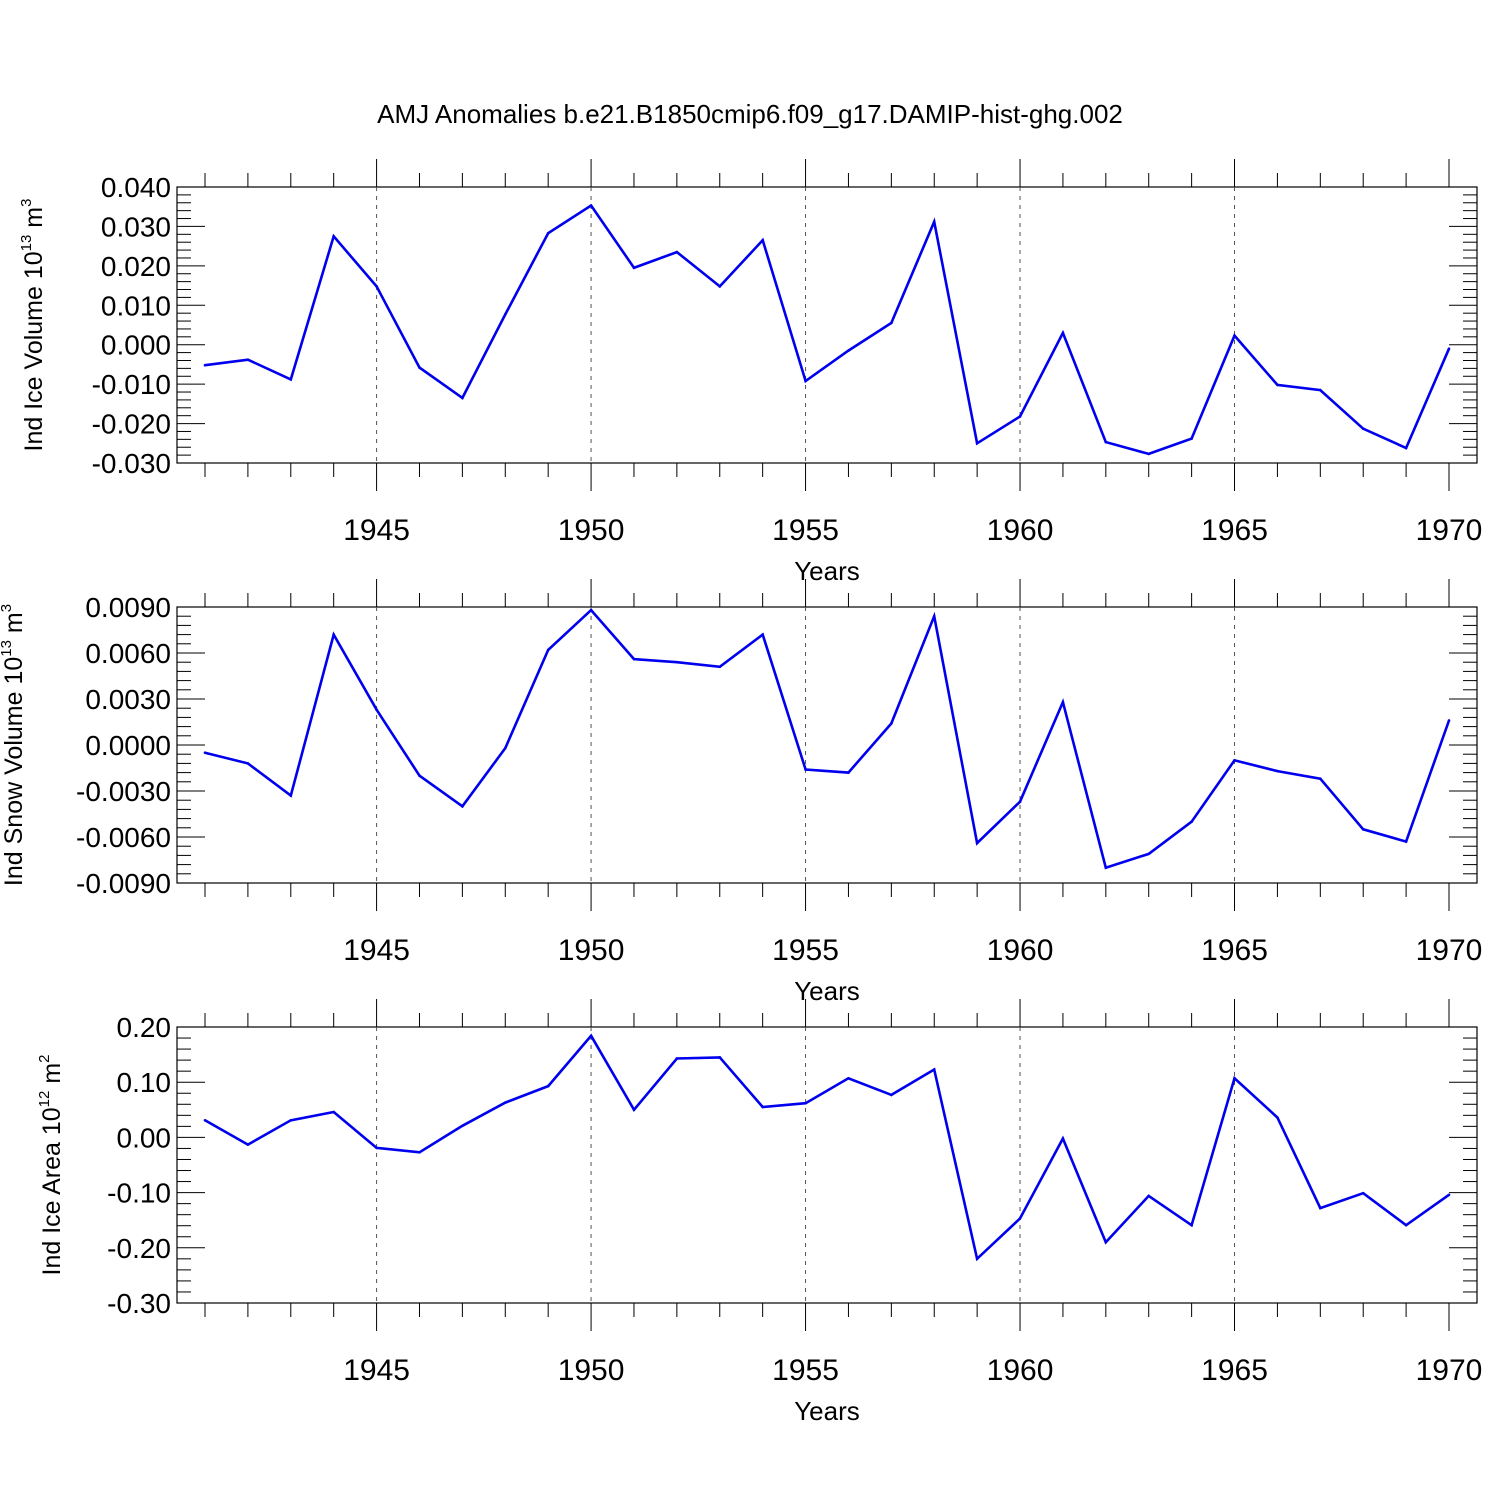 Image resolution: width=1500 pixels, height=1500 pixels. Describe the element at coordinates (131, 384) in the screenshot. I see `y-tick-label: -0.010` at that location.